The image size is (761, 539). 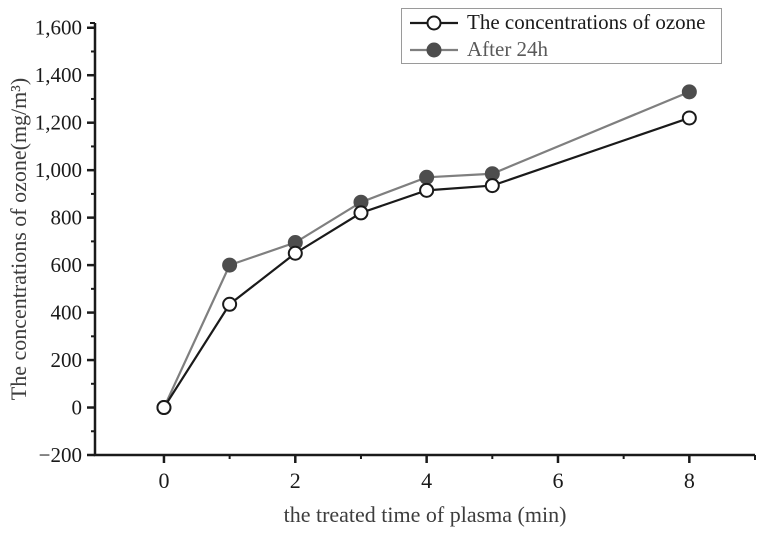 I want to click on x-tick-label: 0, so click(x=163, y=480).